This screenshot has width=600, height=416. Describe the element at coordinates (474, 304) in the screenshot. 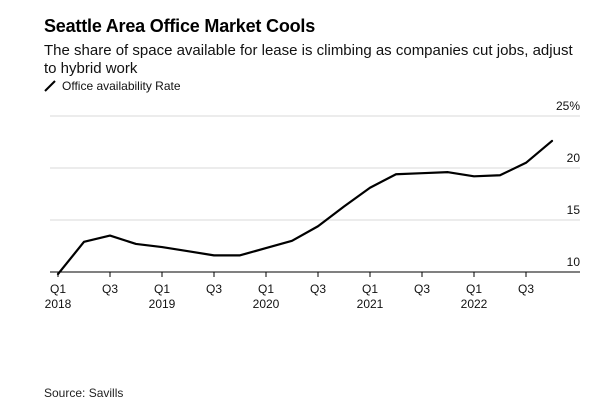

I see `x-tick-year-label: 2022` at that location.